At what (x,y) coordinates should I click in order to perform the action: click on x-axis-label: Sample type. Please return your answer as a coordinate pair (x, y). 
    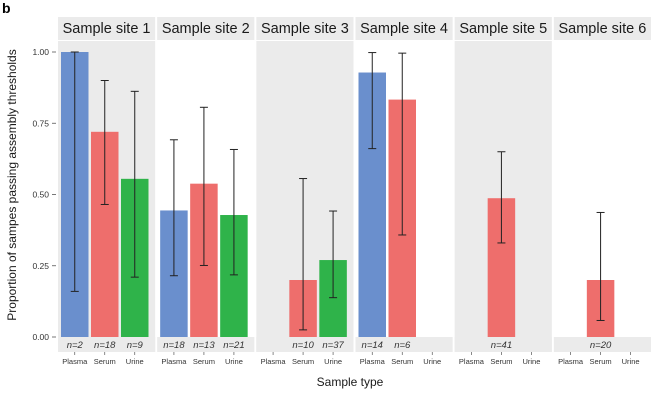
    Looking at the image, I should click on (350, 382).